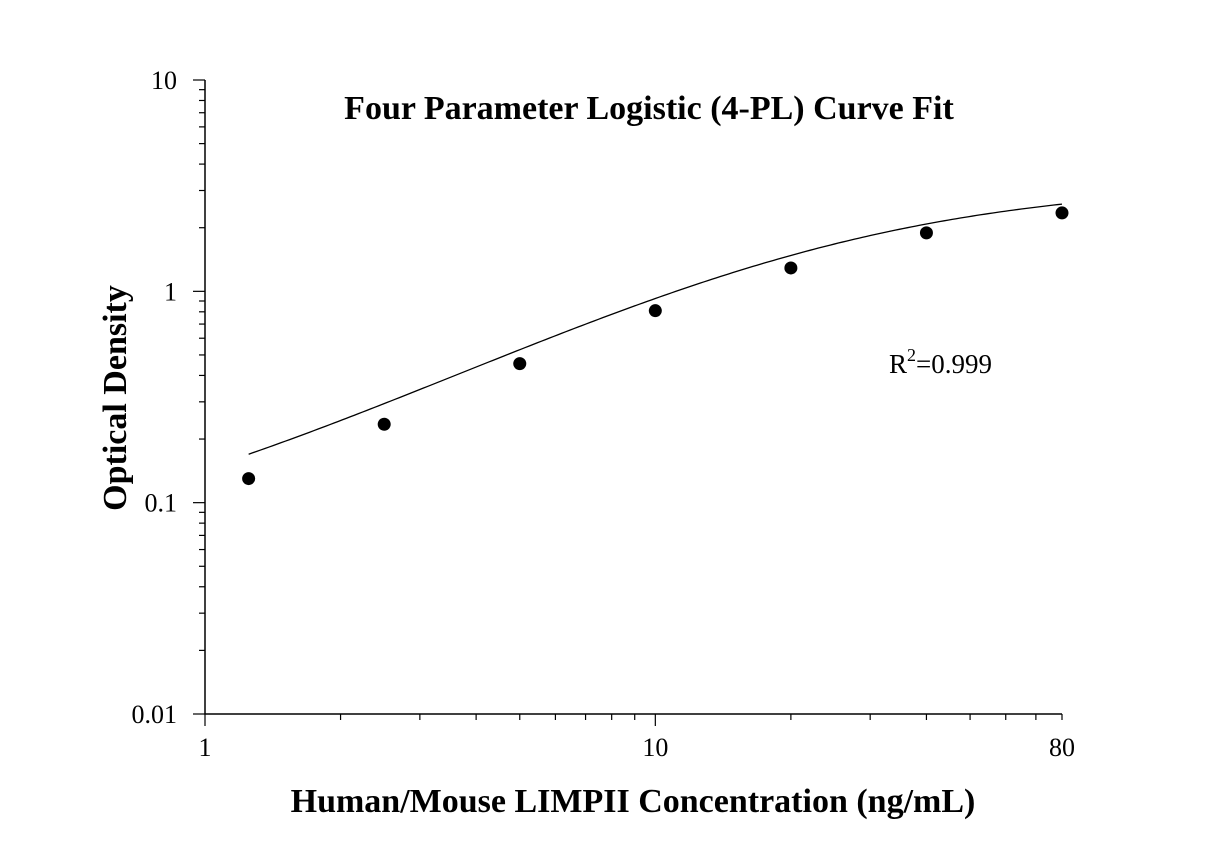 This screenshot has height=854, width=1231. I want to click on chart-title: Four Parameter Logistic (4-PL) Curve Fit, so click(649, 108).